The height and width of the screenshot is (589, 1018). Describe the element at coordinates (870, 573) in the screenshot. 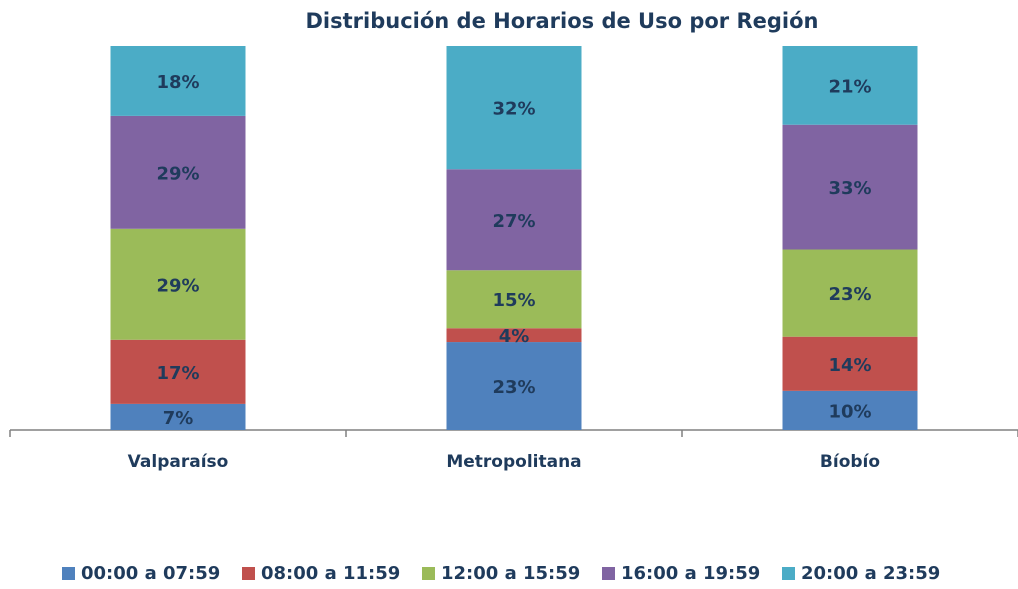

I see `legend-label: 20:00 a 23:59` at that location.